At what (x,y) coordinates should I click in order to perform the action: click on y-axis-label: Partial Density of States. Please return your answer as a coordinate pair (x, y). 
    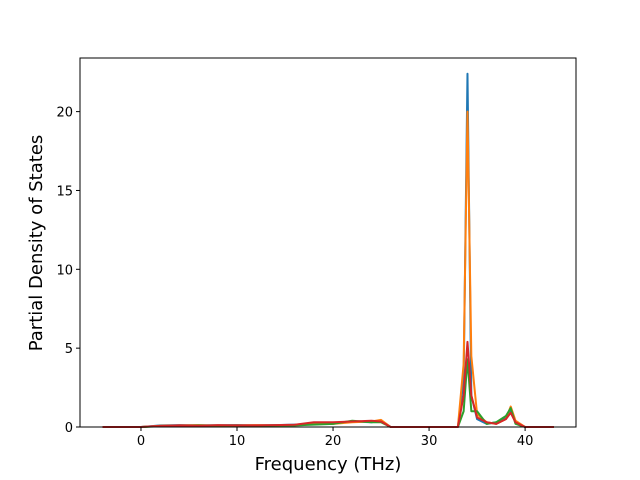
    Looking at the image, I should click on (36, 243).